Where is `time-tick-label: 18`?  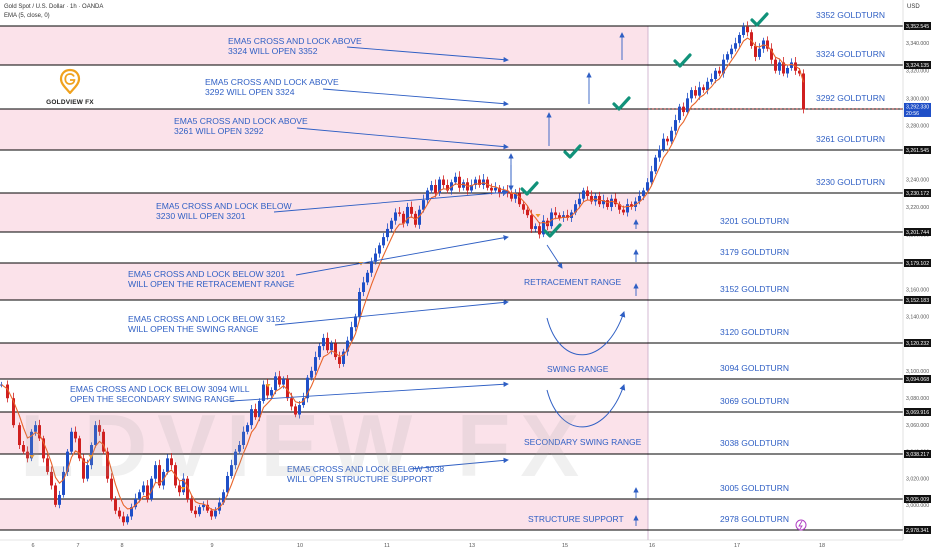
time-tick-label: 18 is located at coordinates (822, 546).